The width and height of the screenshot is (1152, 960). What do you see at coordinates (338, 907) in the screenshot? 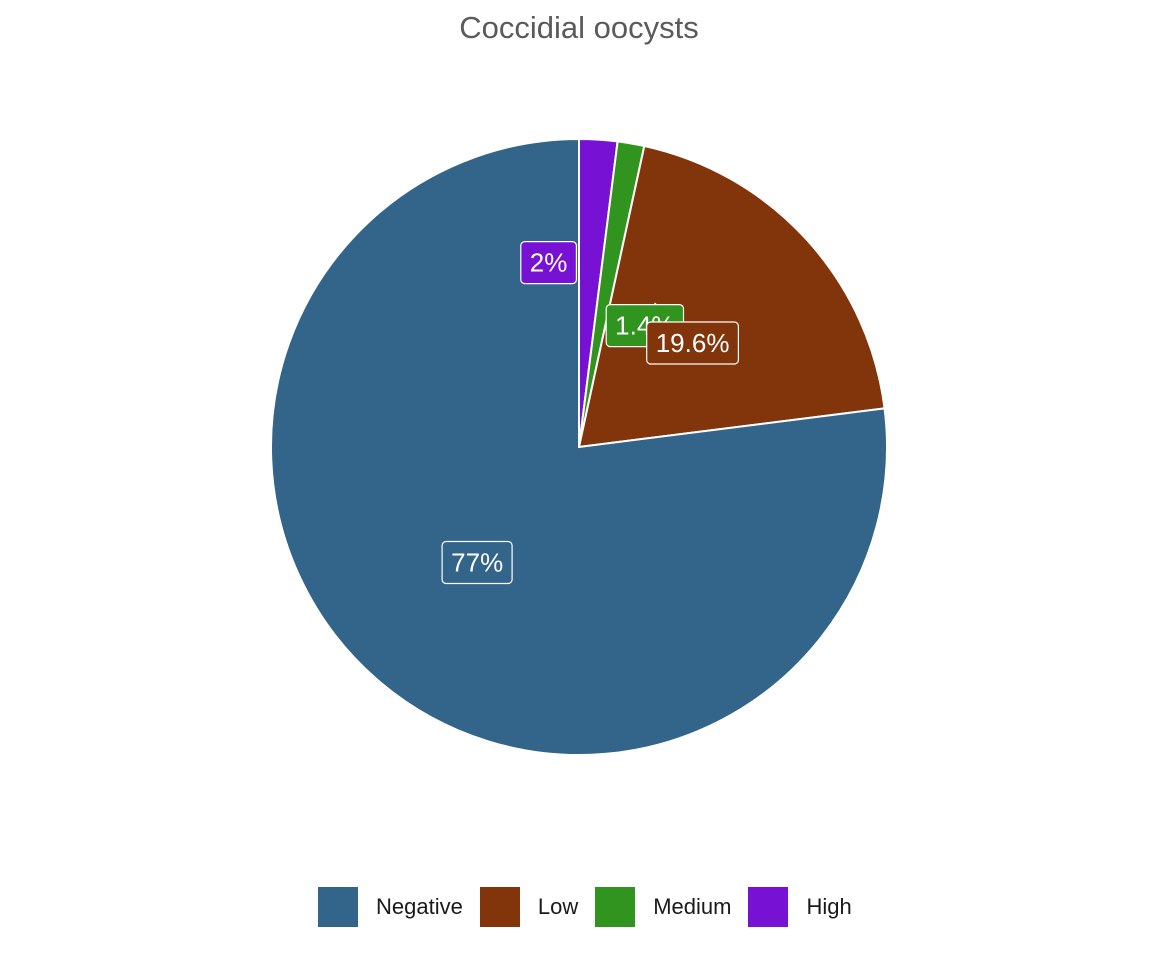
I see `legend-swatch-negative` at bounding box center [338, 907].